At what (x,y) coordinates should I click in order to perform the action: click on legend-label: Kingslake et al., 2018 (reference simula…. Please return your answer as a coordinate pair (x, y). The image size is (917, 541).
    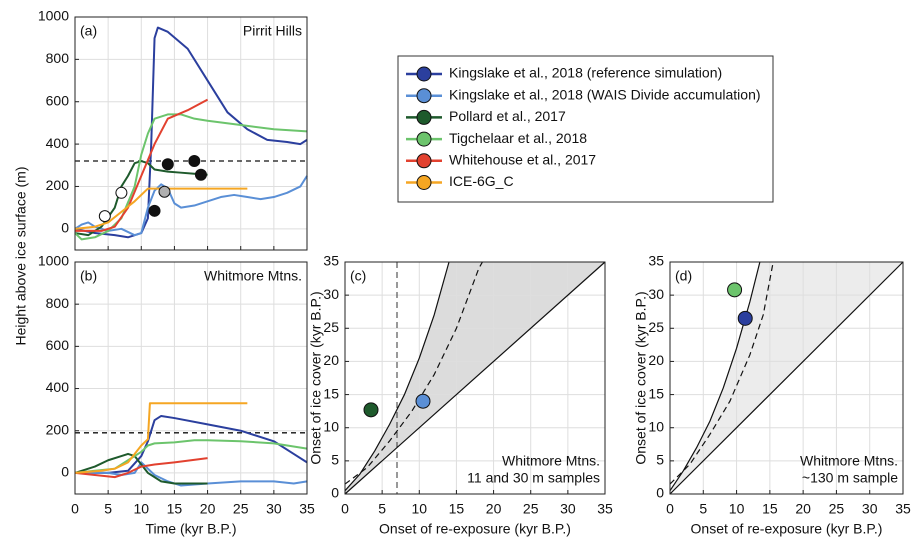
    Looking at the image, I should click on (585, 73).